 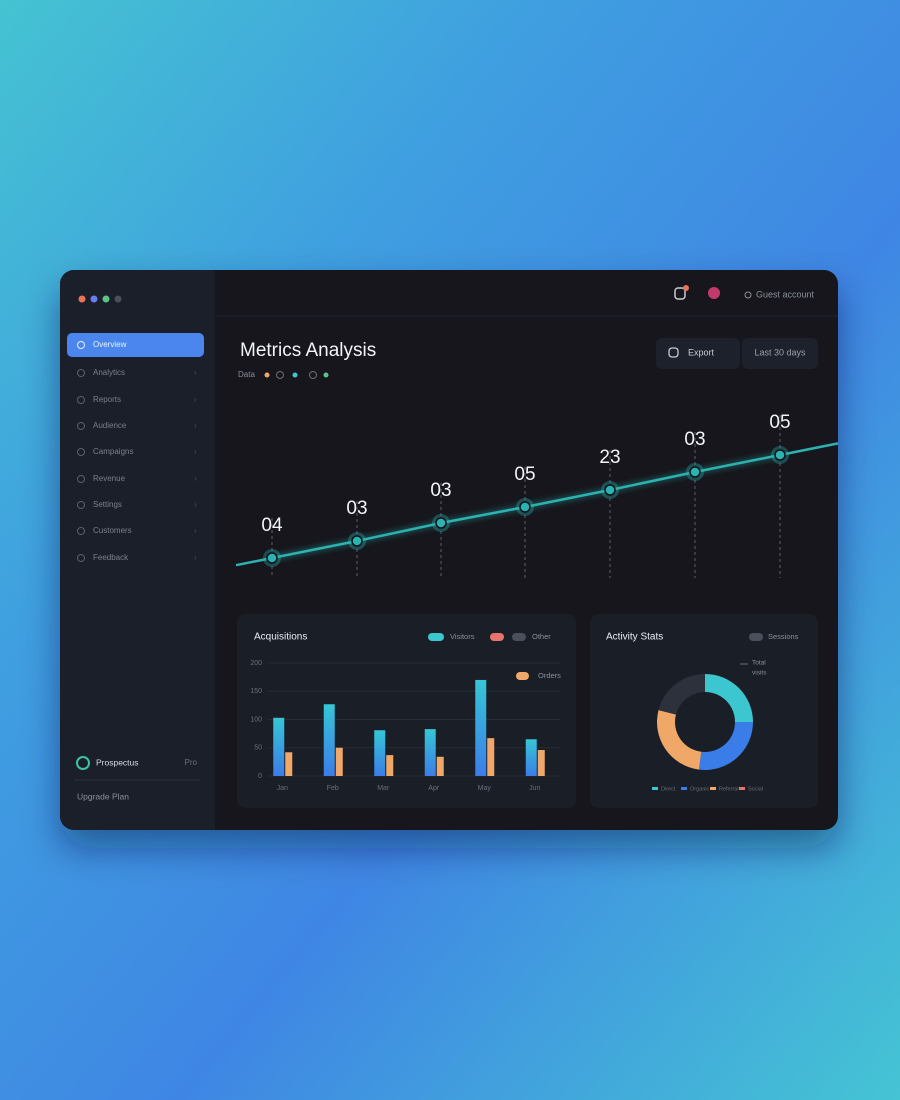 What do you see at coordinates (135, 345) in the screenshot?
I see `nav-item-active` at bounding box center [135, 345].